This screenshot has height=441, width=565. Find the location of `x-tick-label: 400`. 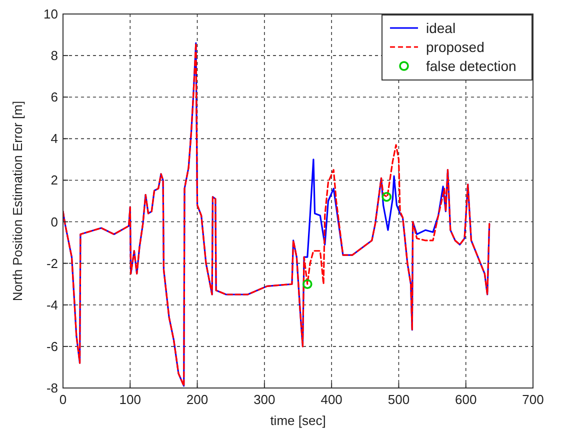

x-tick-label: 400 is located at coordinates (331, 399).